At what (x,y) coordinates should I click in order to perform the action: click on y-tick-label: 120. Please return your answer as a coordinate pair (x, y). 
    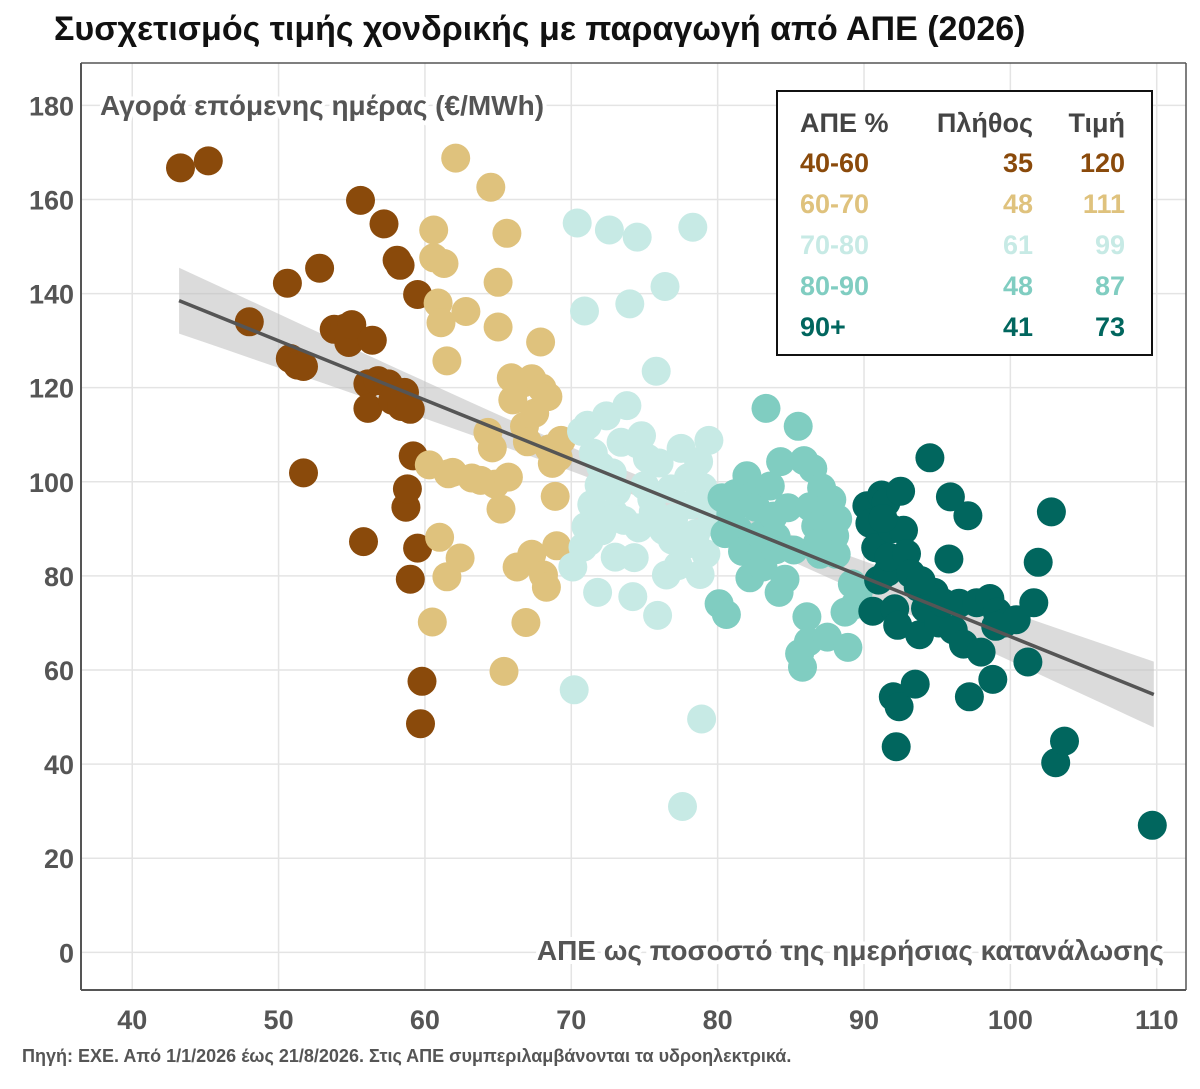
    Looking at the image, I should click on (51, 389).